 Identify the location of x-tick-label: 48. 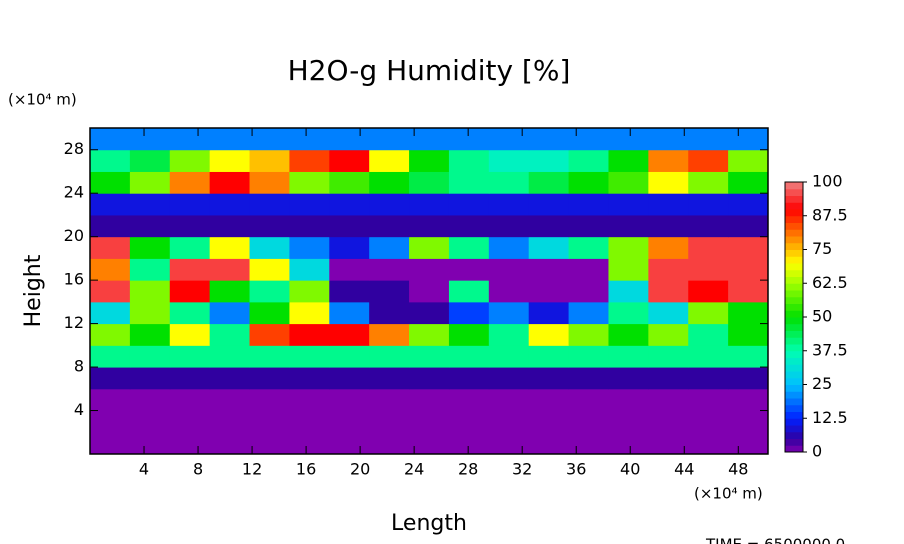
(738, 469).